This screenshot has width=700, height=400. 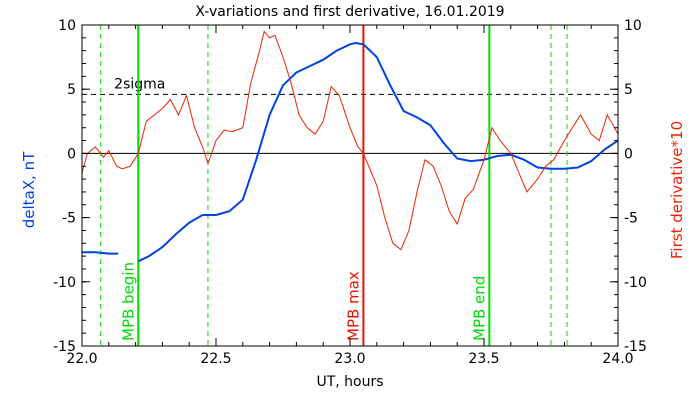 What do you see at coordinates (215, 359) in the screenshot?
I see `x-tick-label: 22.5` at bounding box center [215, 359].